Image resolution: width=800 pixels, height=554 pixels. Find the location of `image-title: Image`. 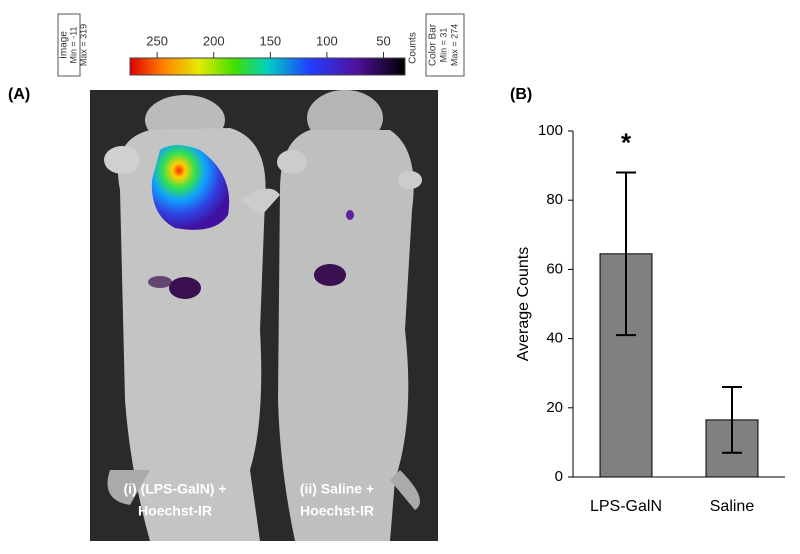

image-title: Image is located at coordinates (64, 45).